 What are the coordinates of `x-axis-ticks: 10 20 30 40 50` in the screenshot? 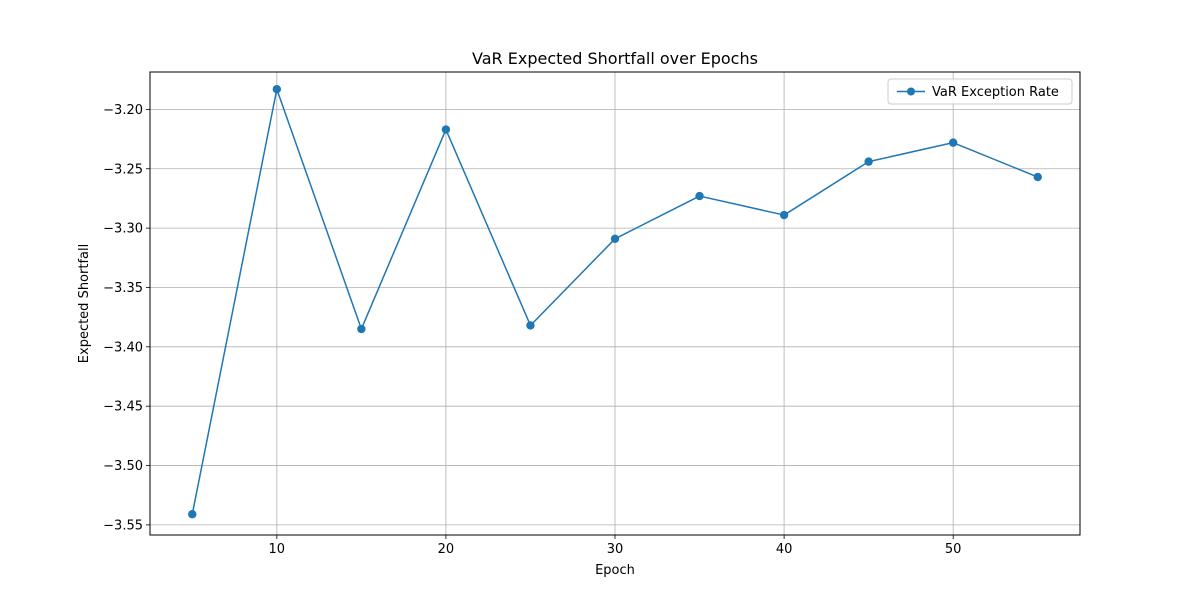 It's located at (615, 546).